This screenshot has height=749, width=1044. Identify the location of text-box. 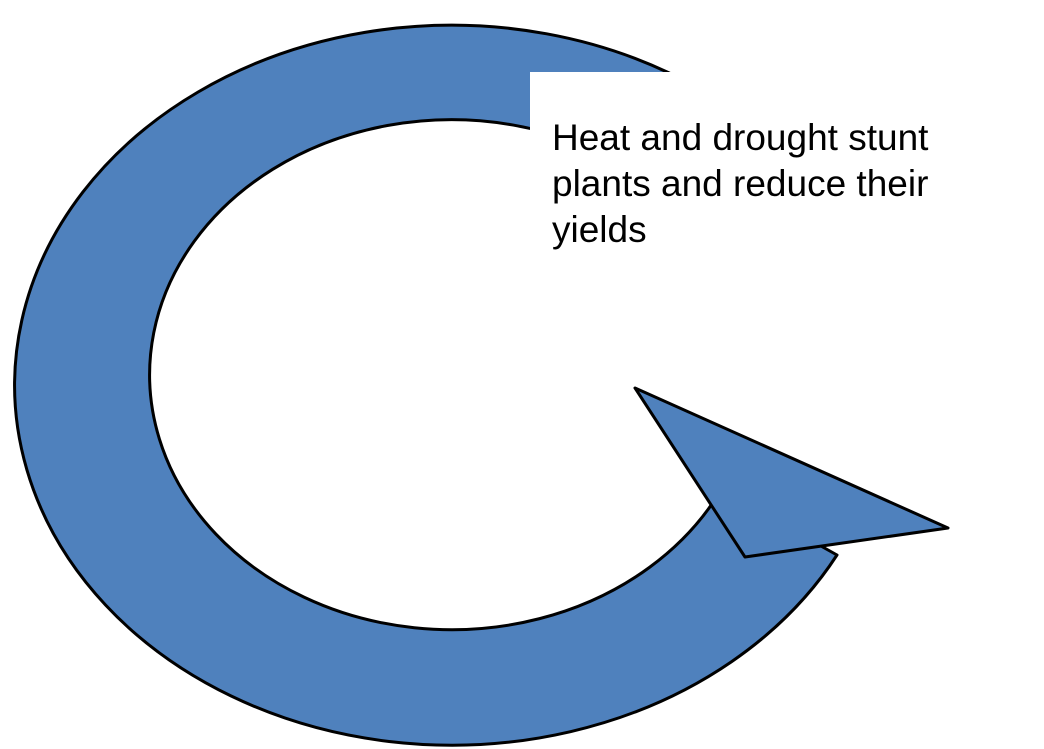
(787, 168).